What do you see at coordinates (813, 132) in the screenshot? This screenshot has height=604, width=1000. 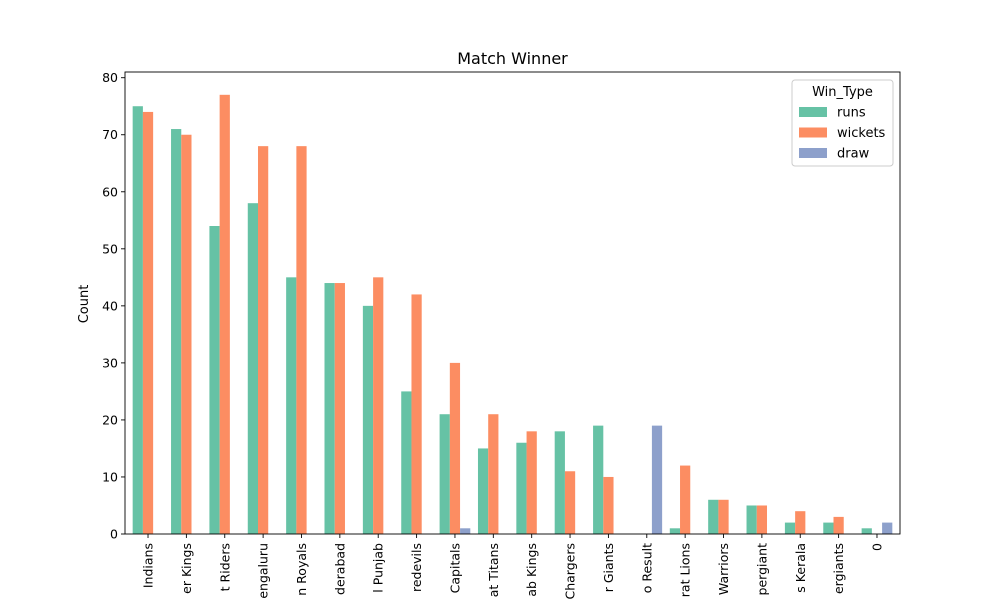 I see `legend-swatch-wickets` at bounding box center [813, 132].